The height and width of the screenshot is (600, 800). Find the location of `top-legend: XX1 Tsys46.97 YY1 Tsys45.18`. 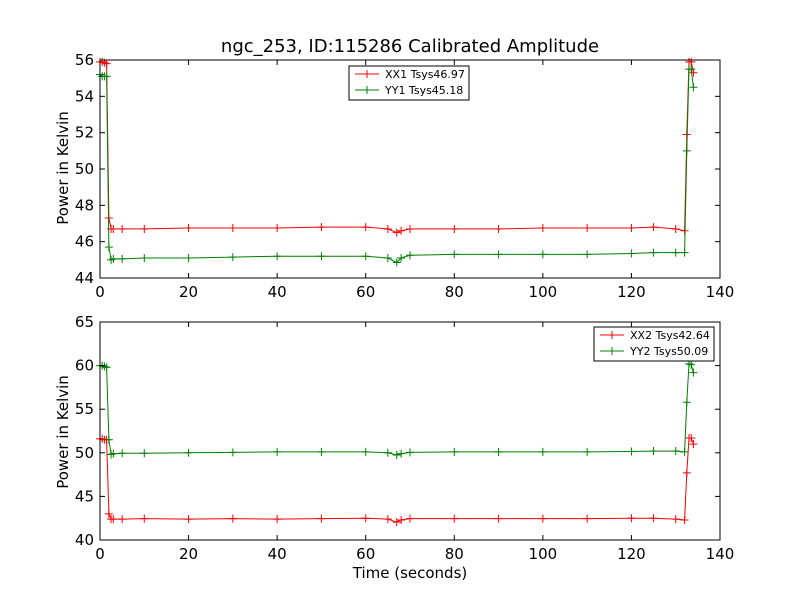

top-legend: XX1 Tsys46.97 YY1 Tsys45.18 is located at coordinates (409, 83).